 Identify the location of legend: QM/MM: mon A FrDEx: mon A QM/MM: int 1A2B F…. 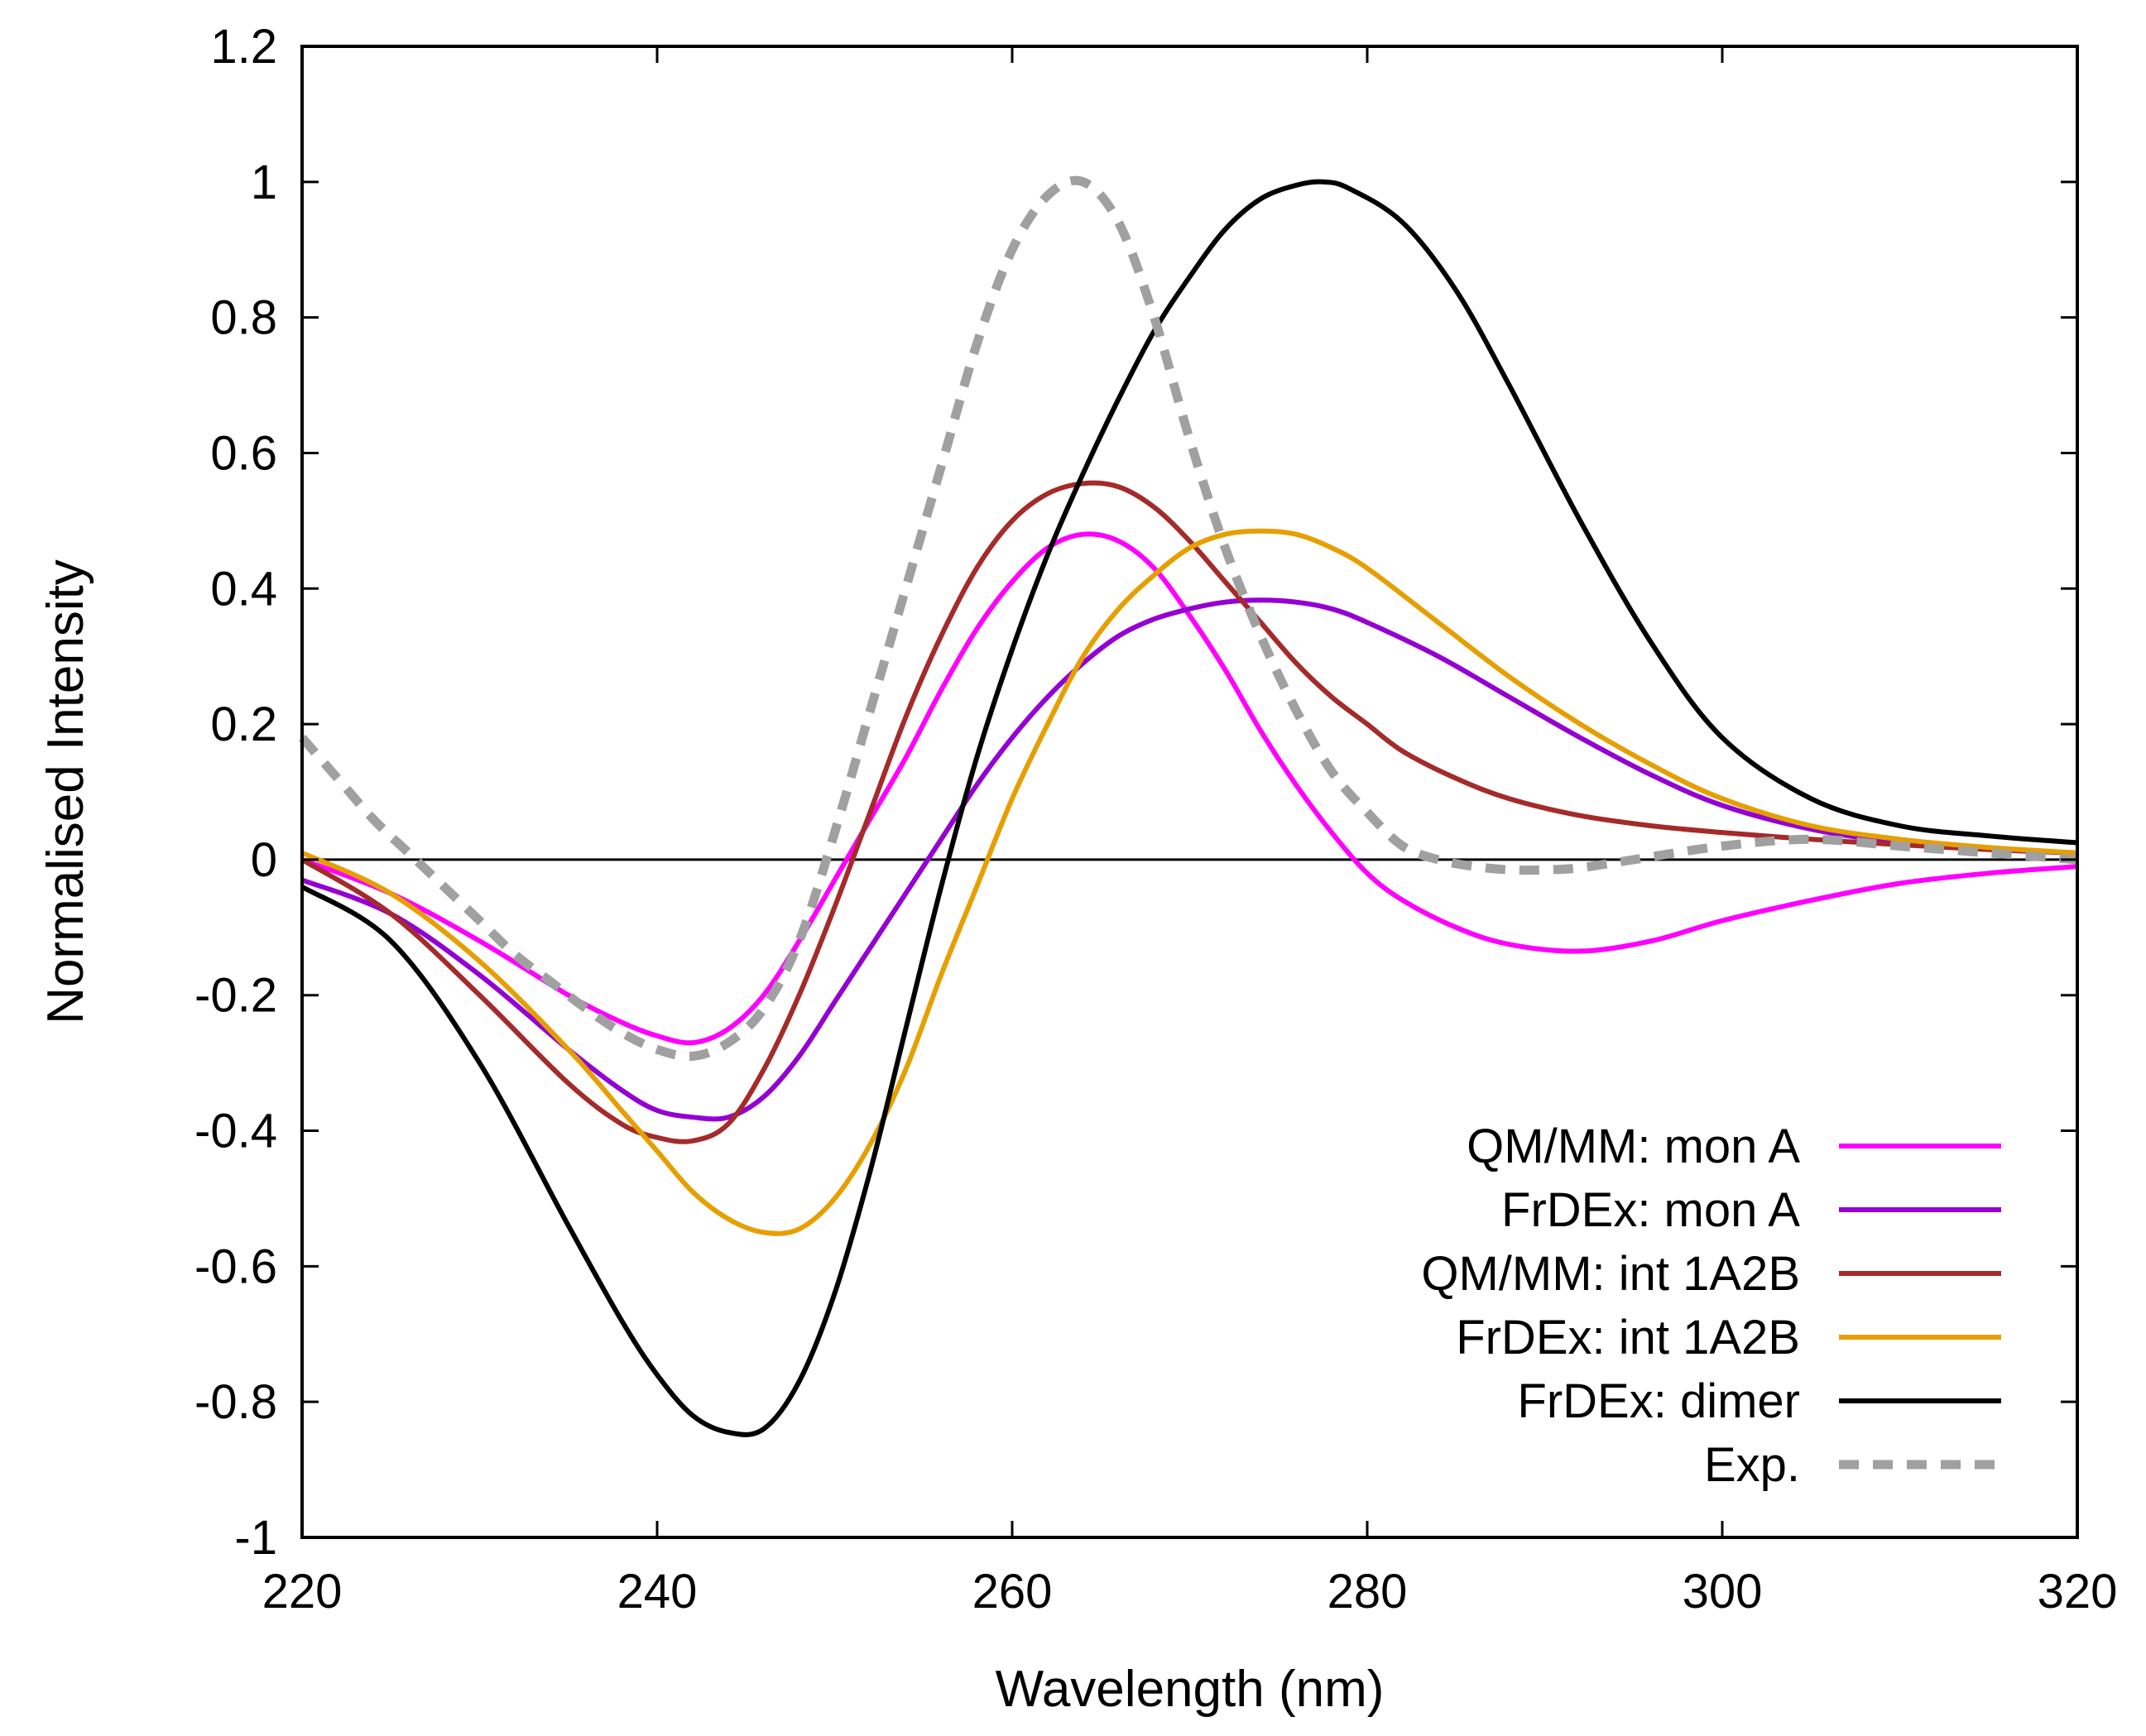
(1711, 1306).